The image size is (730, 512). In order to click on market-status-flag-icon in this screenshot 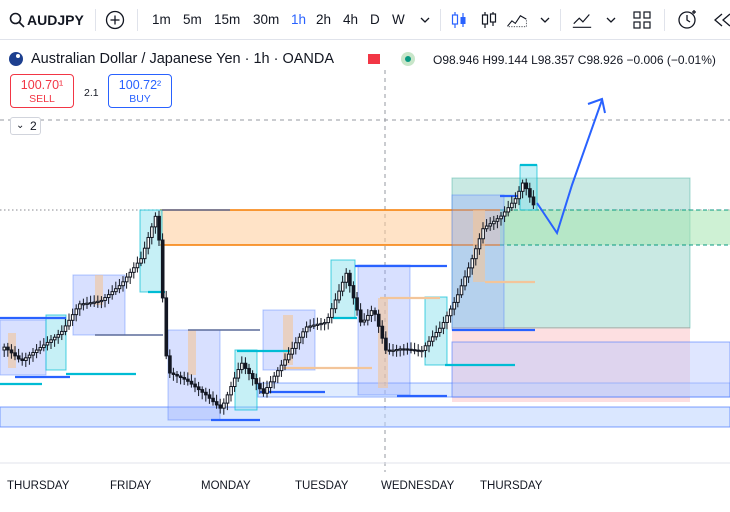, I will do `click(374, 59)`.